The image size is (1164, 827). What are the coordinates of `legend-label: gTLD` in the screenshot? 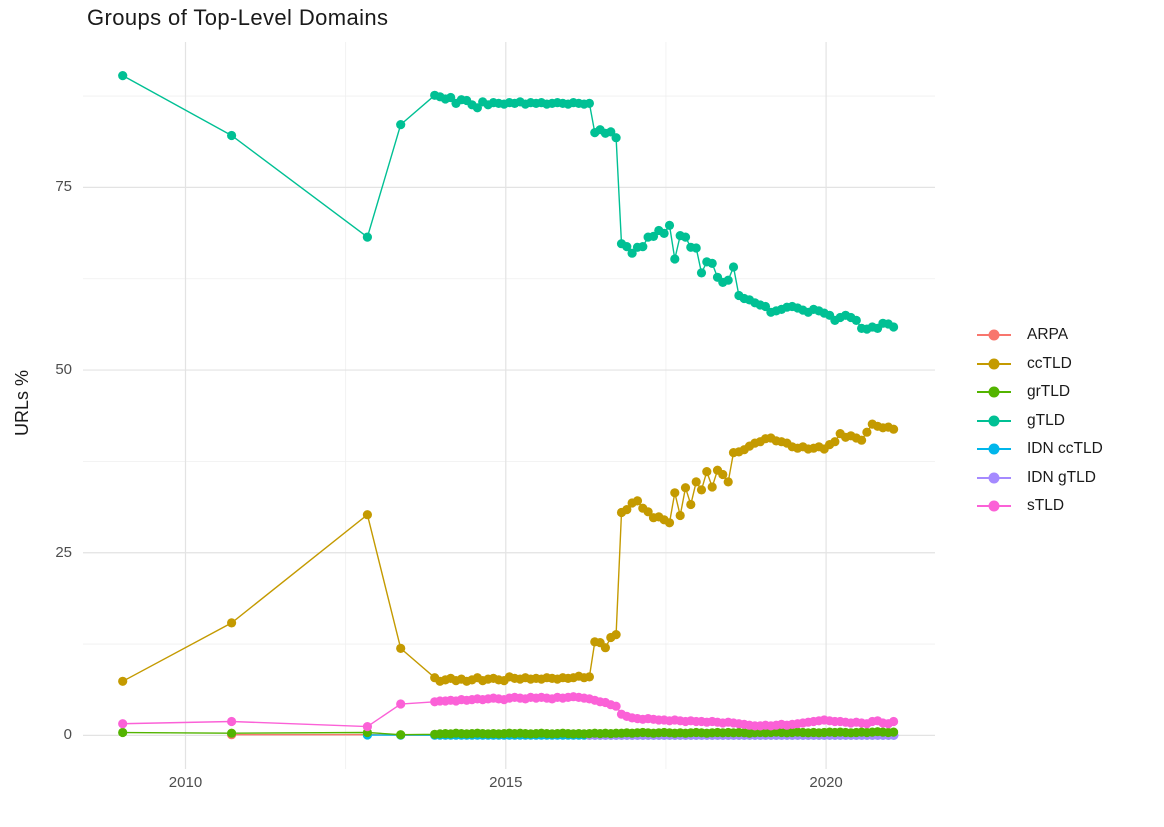 It's located at (1046, 420).